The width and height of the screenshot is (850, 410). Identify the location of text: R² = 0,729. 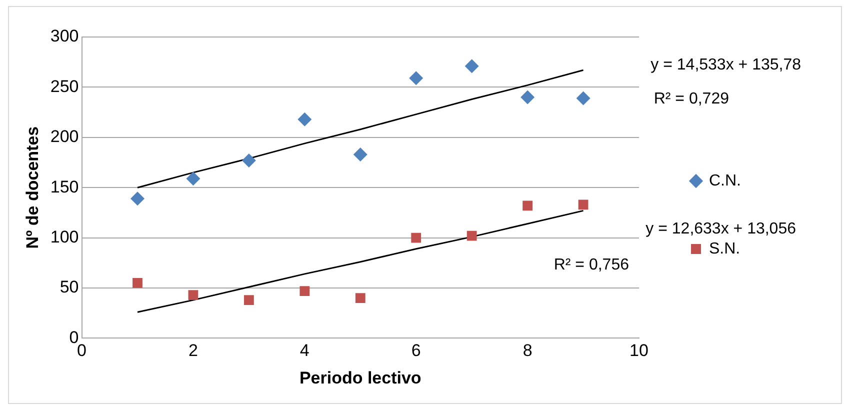
(692, 99).